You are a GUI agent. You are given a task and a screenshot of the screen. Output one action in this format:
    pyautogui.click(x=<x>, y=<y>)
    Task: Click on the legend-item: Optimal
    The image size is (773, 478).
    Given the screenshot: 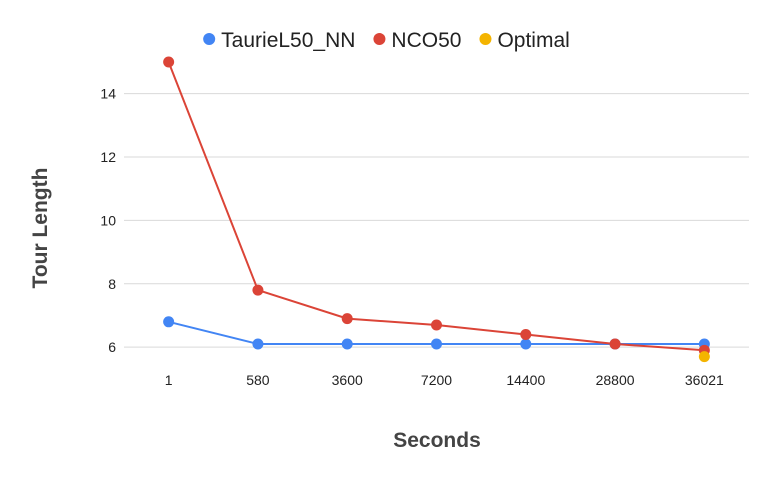 What is the action you would take?
    pyautogui.click(x=524, y=40)
    